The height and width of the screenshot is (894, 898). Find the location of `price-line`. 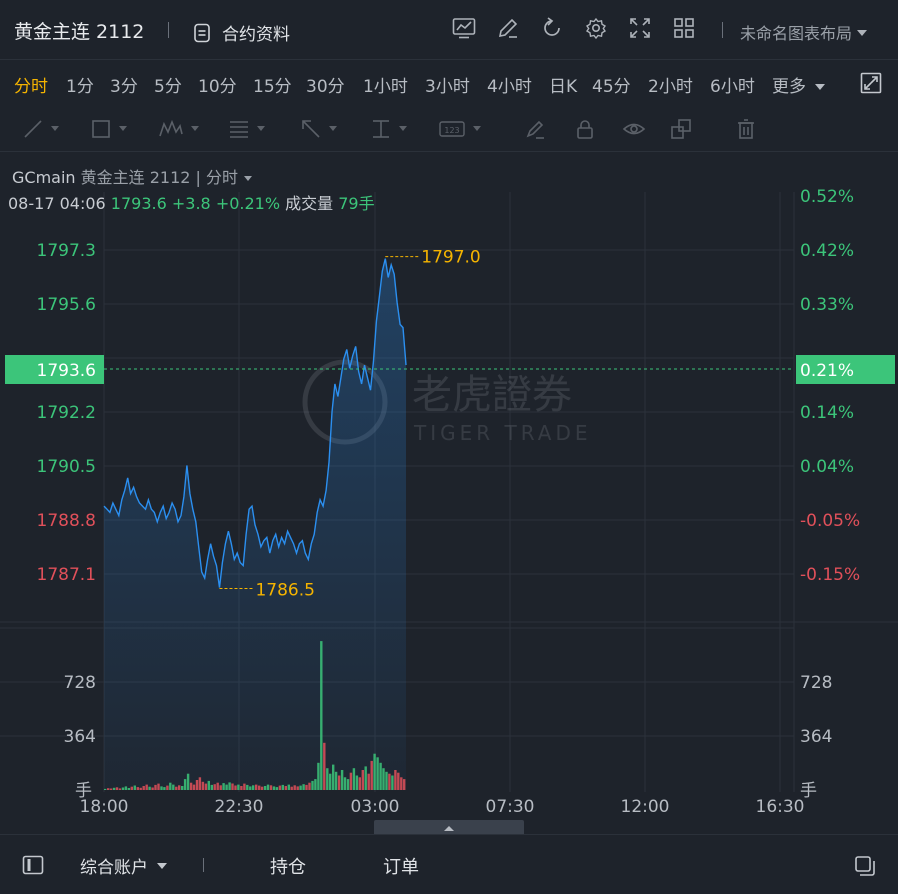

price-line is located at coordinates (255, 423).